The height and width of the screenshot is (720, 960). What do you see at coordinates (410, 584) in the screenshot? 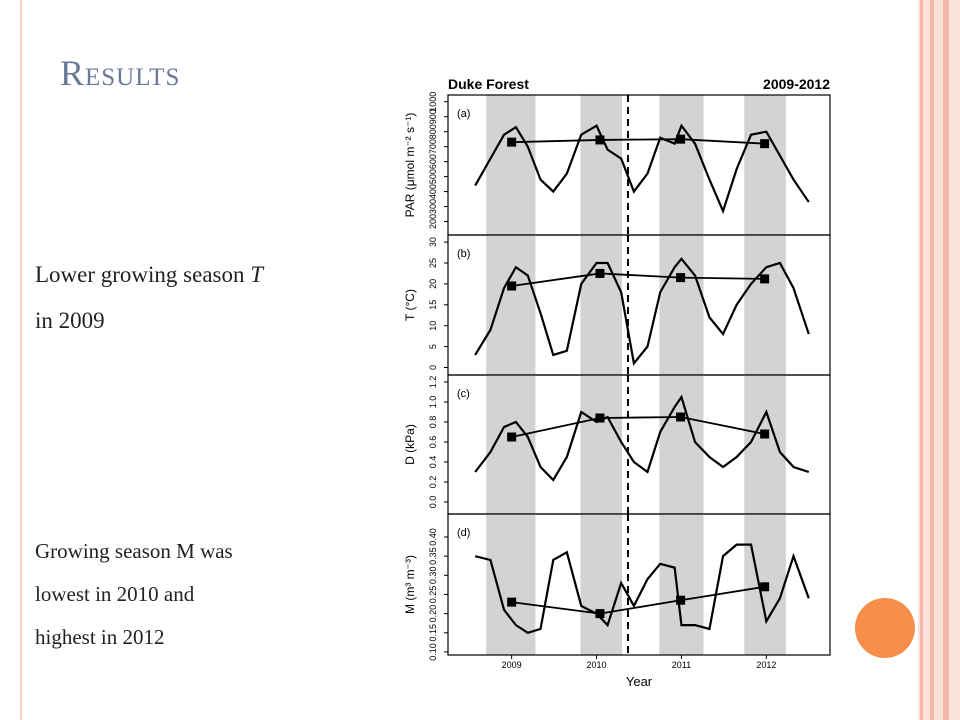
I see `y-axis-label: M (m³ m⁻³)` at bounding box center [410, 584].